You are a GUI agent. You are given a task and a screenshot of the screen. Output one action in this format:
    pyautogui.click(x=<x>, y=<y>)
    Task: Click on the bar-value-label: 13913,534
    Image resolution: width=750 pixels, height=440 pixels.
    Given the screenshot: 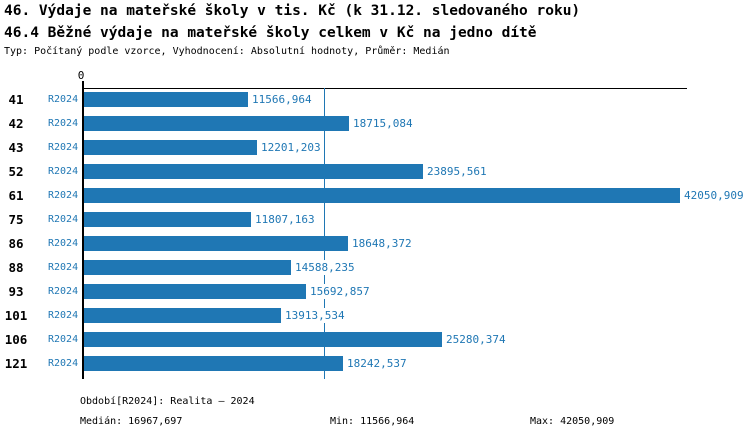 What is the action you would take?
    pyautogui.click(x=315, y=315)
    